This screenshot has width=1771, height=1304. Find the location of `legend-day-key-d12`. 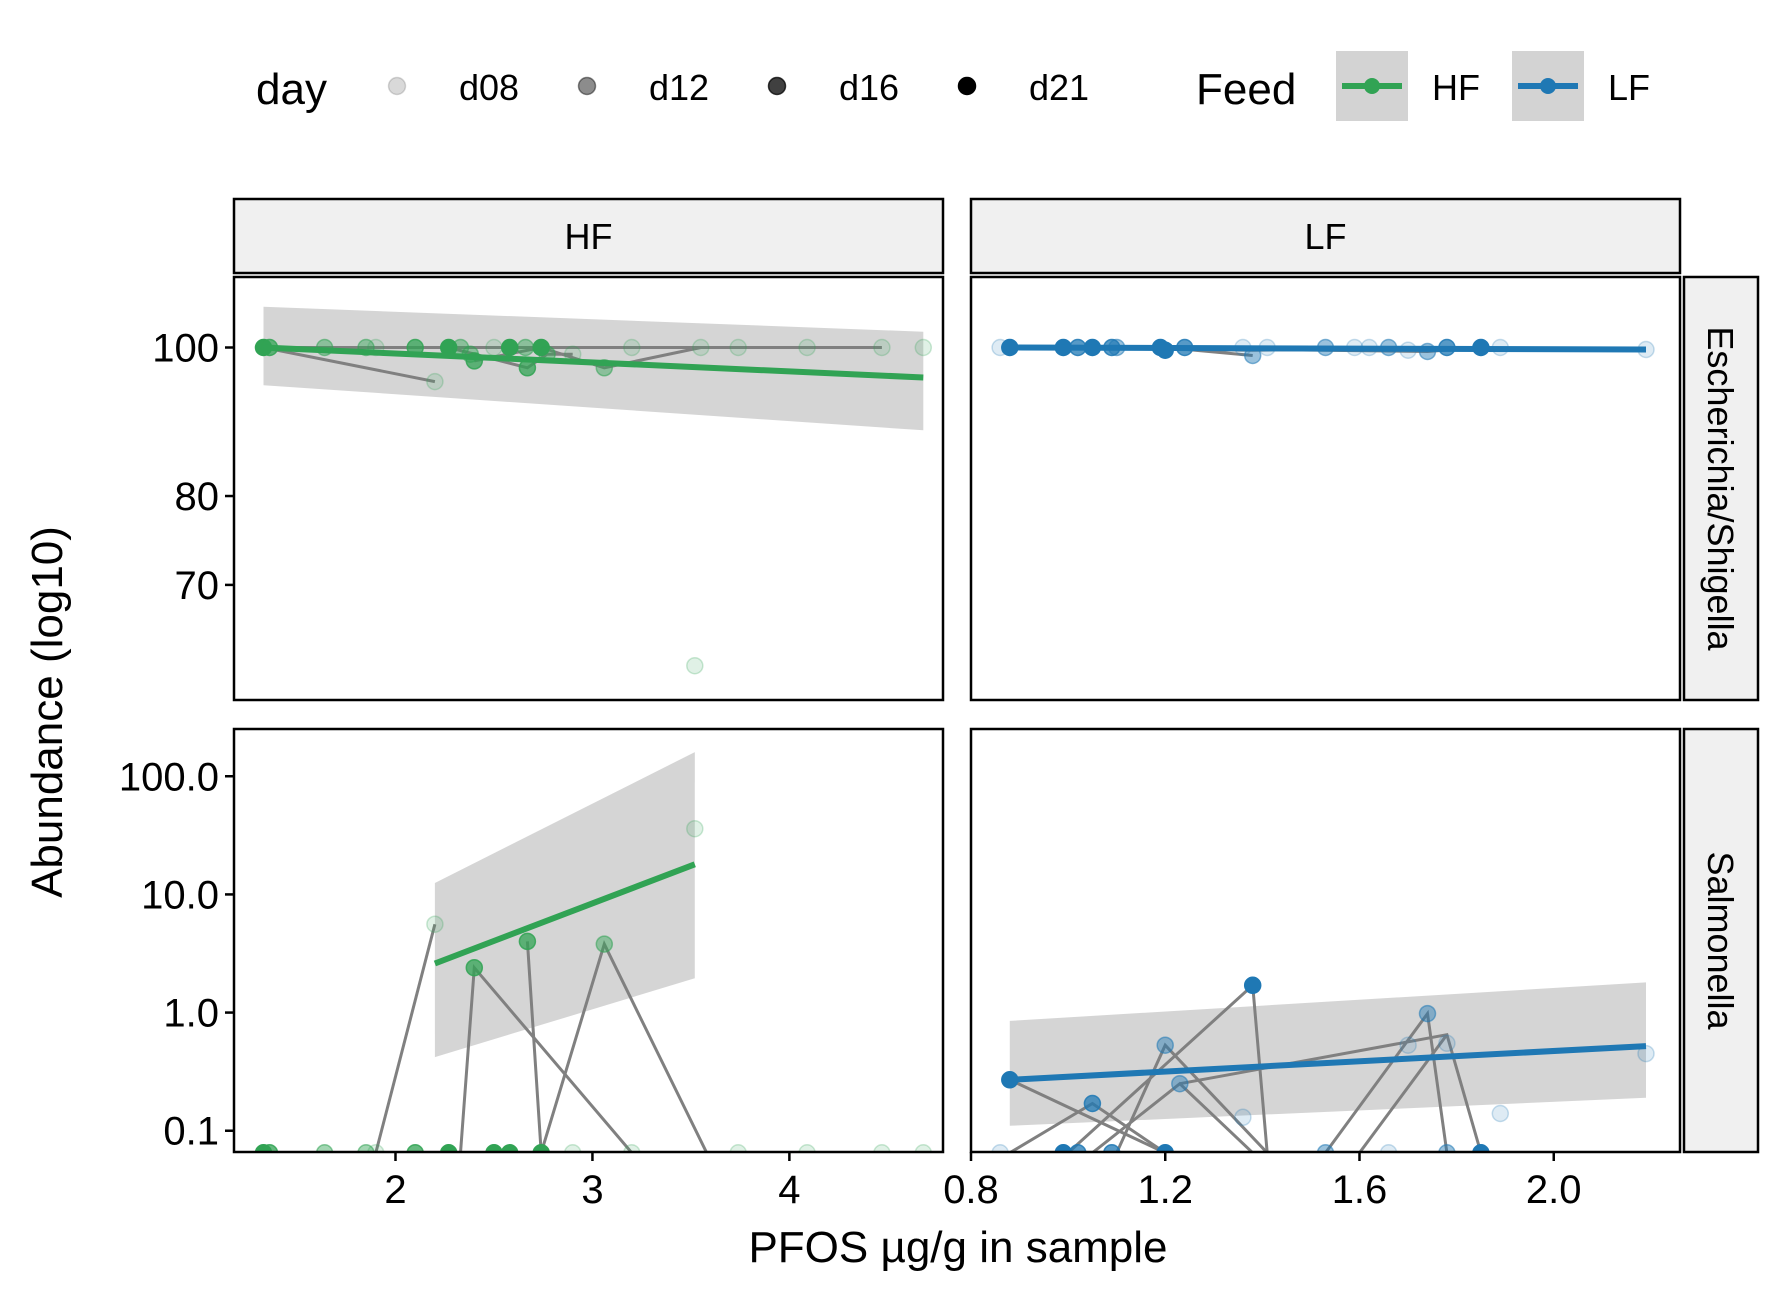

legend-day-key-d12 is located at coordinates (587, 86).